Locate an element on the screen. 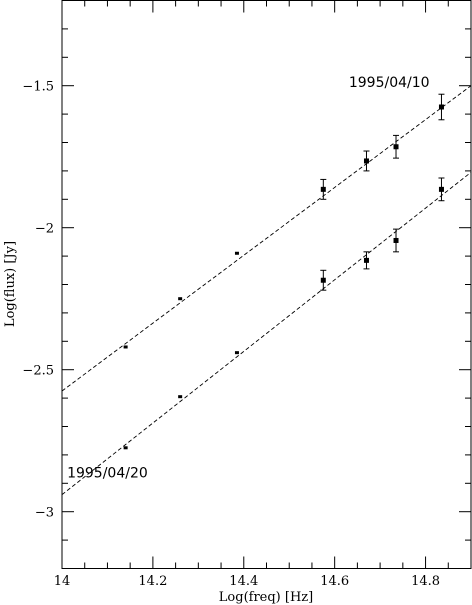  y-axis-label: Log(flux) [Jy] is located at coordinates (10, 284).